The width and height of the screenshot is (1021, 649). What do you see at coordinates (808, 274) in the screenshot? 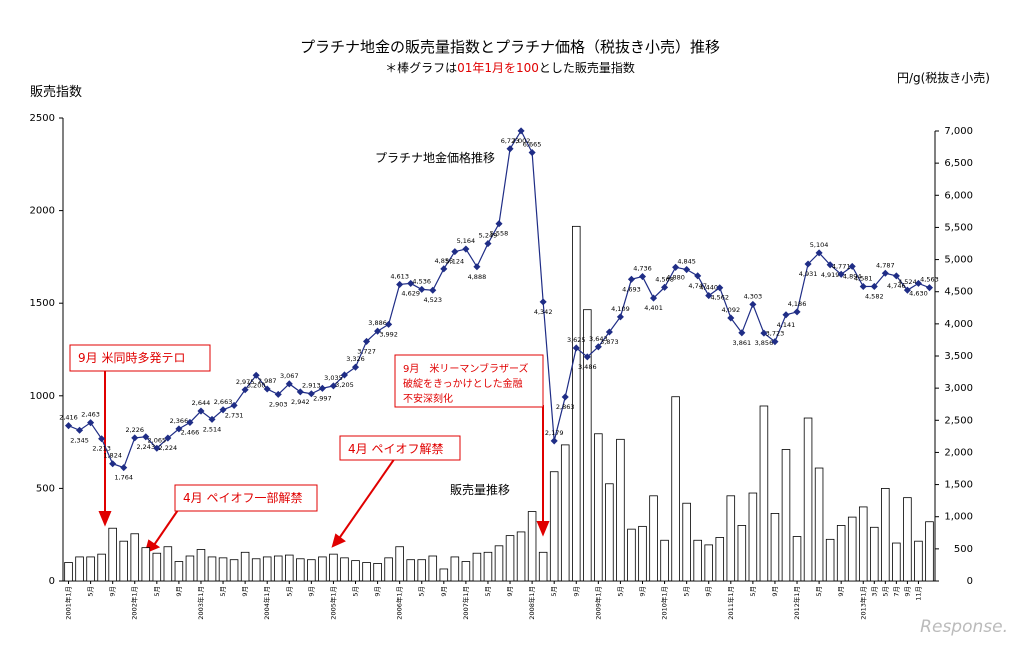
I see `value-label: 4,931` at bounding box center [808, 274].